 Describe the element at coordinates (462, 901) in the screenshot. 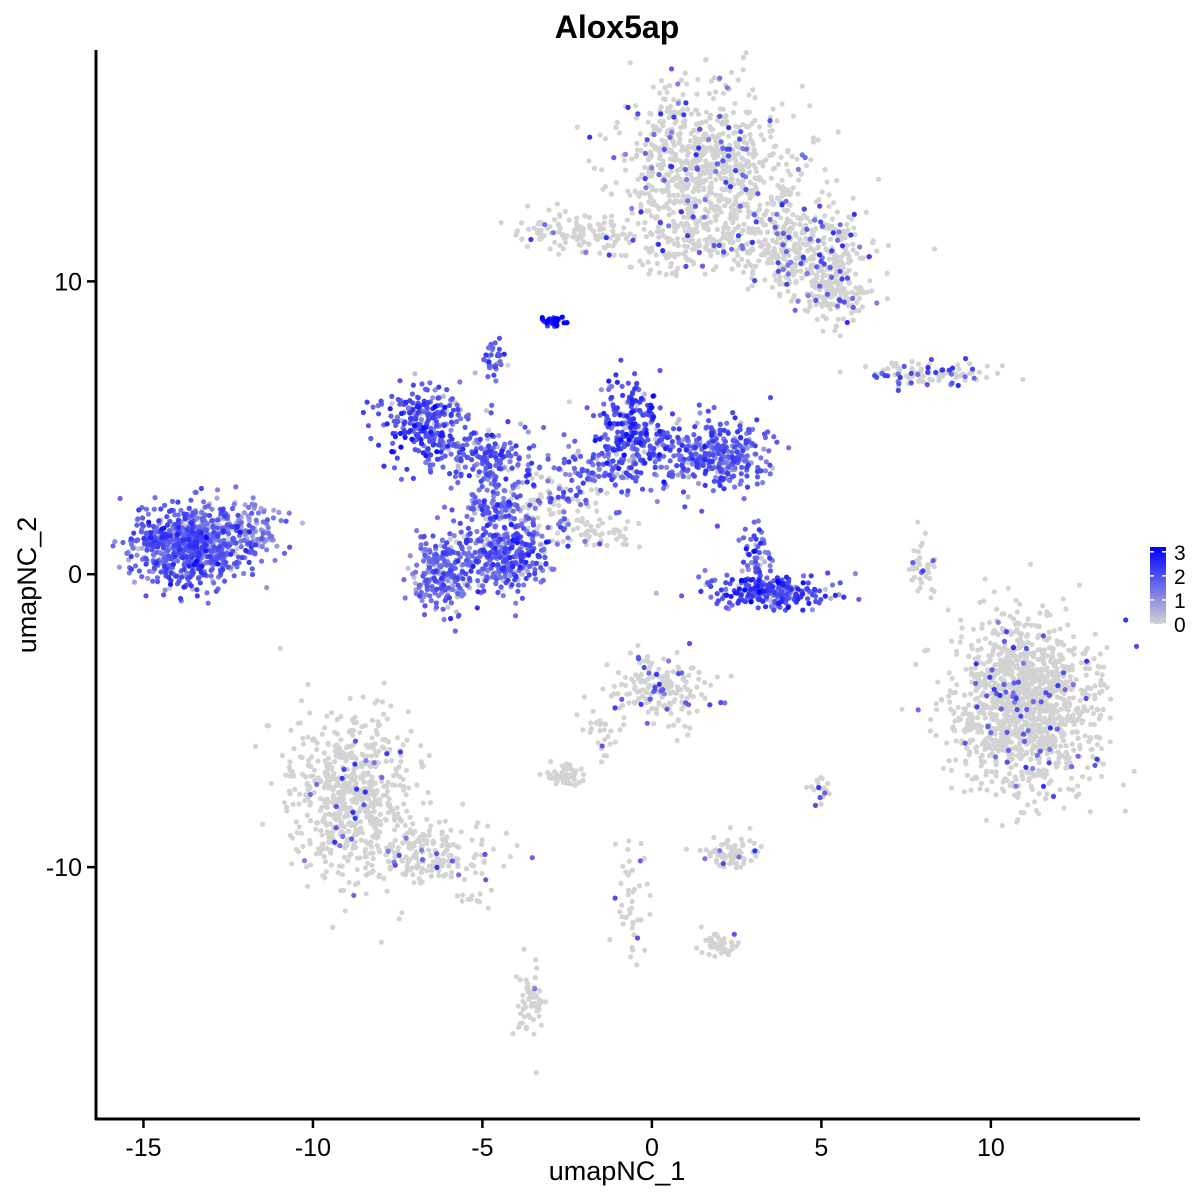

I see `point-bottom-scatter` at that location.